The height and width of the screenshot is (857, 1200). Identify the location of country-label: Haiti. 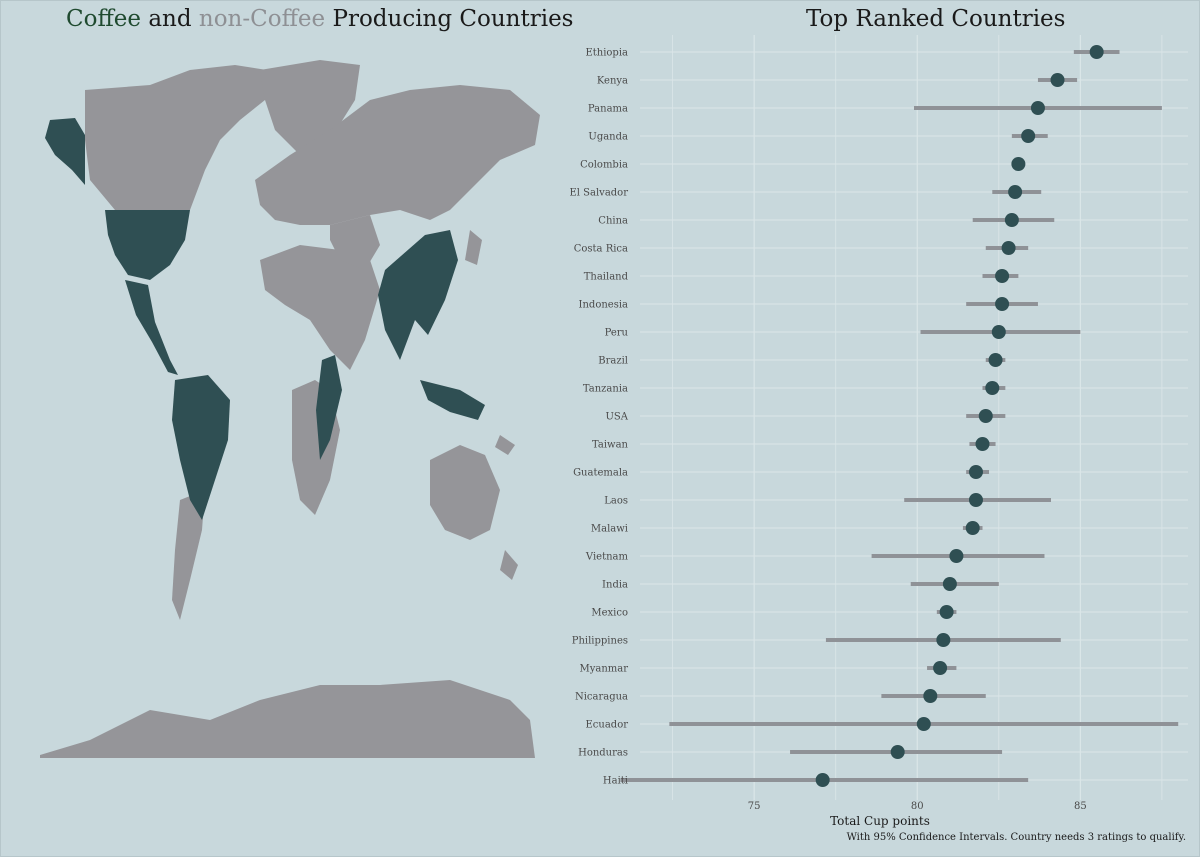
(615, 781).